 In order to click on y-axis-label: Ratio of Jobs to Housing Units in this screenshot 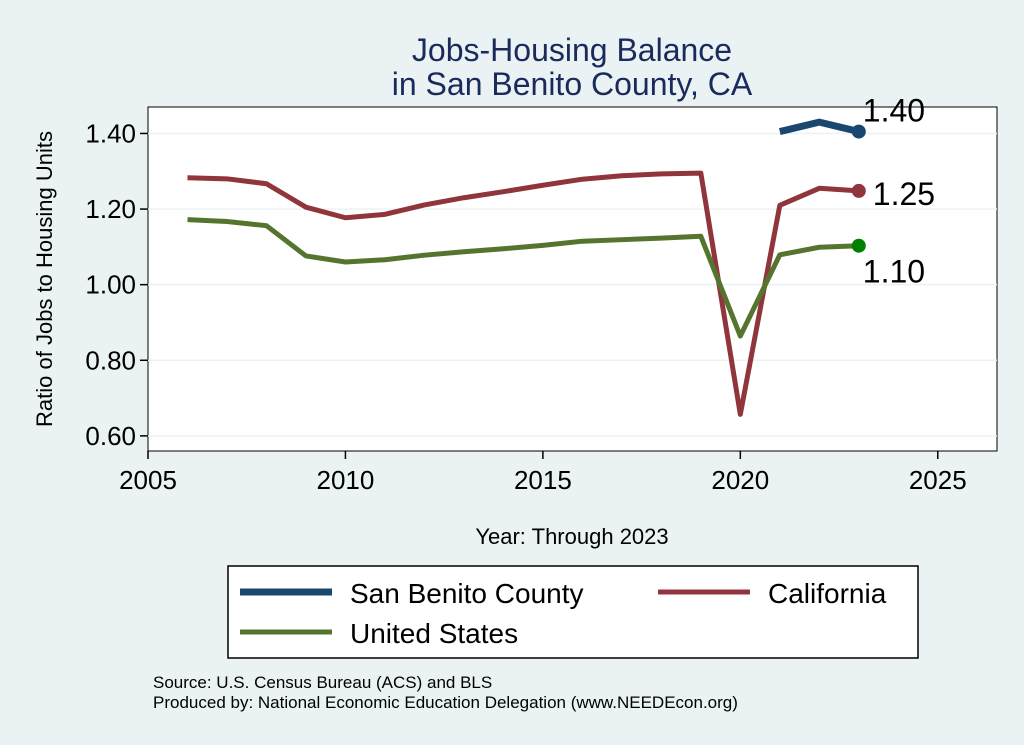, I will do `click(44, 279)`.